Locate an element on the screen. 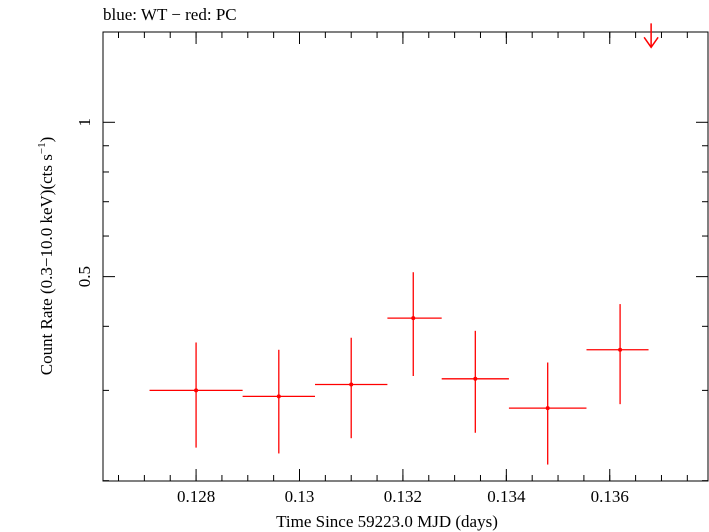 This screenshot has width=709, height=532. y-axis-label: Count Rate (0.3−10.0 keV)(cts s−1) is located at coordinates (46, 256).